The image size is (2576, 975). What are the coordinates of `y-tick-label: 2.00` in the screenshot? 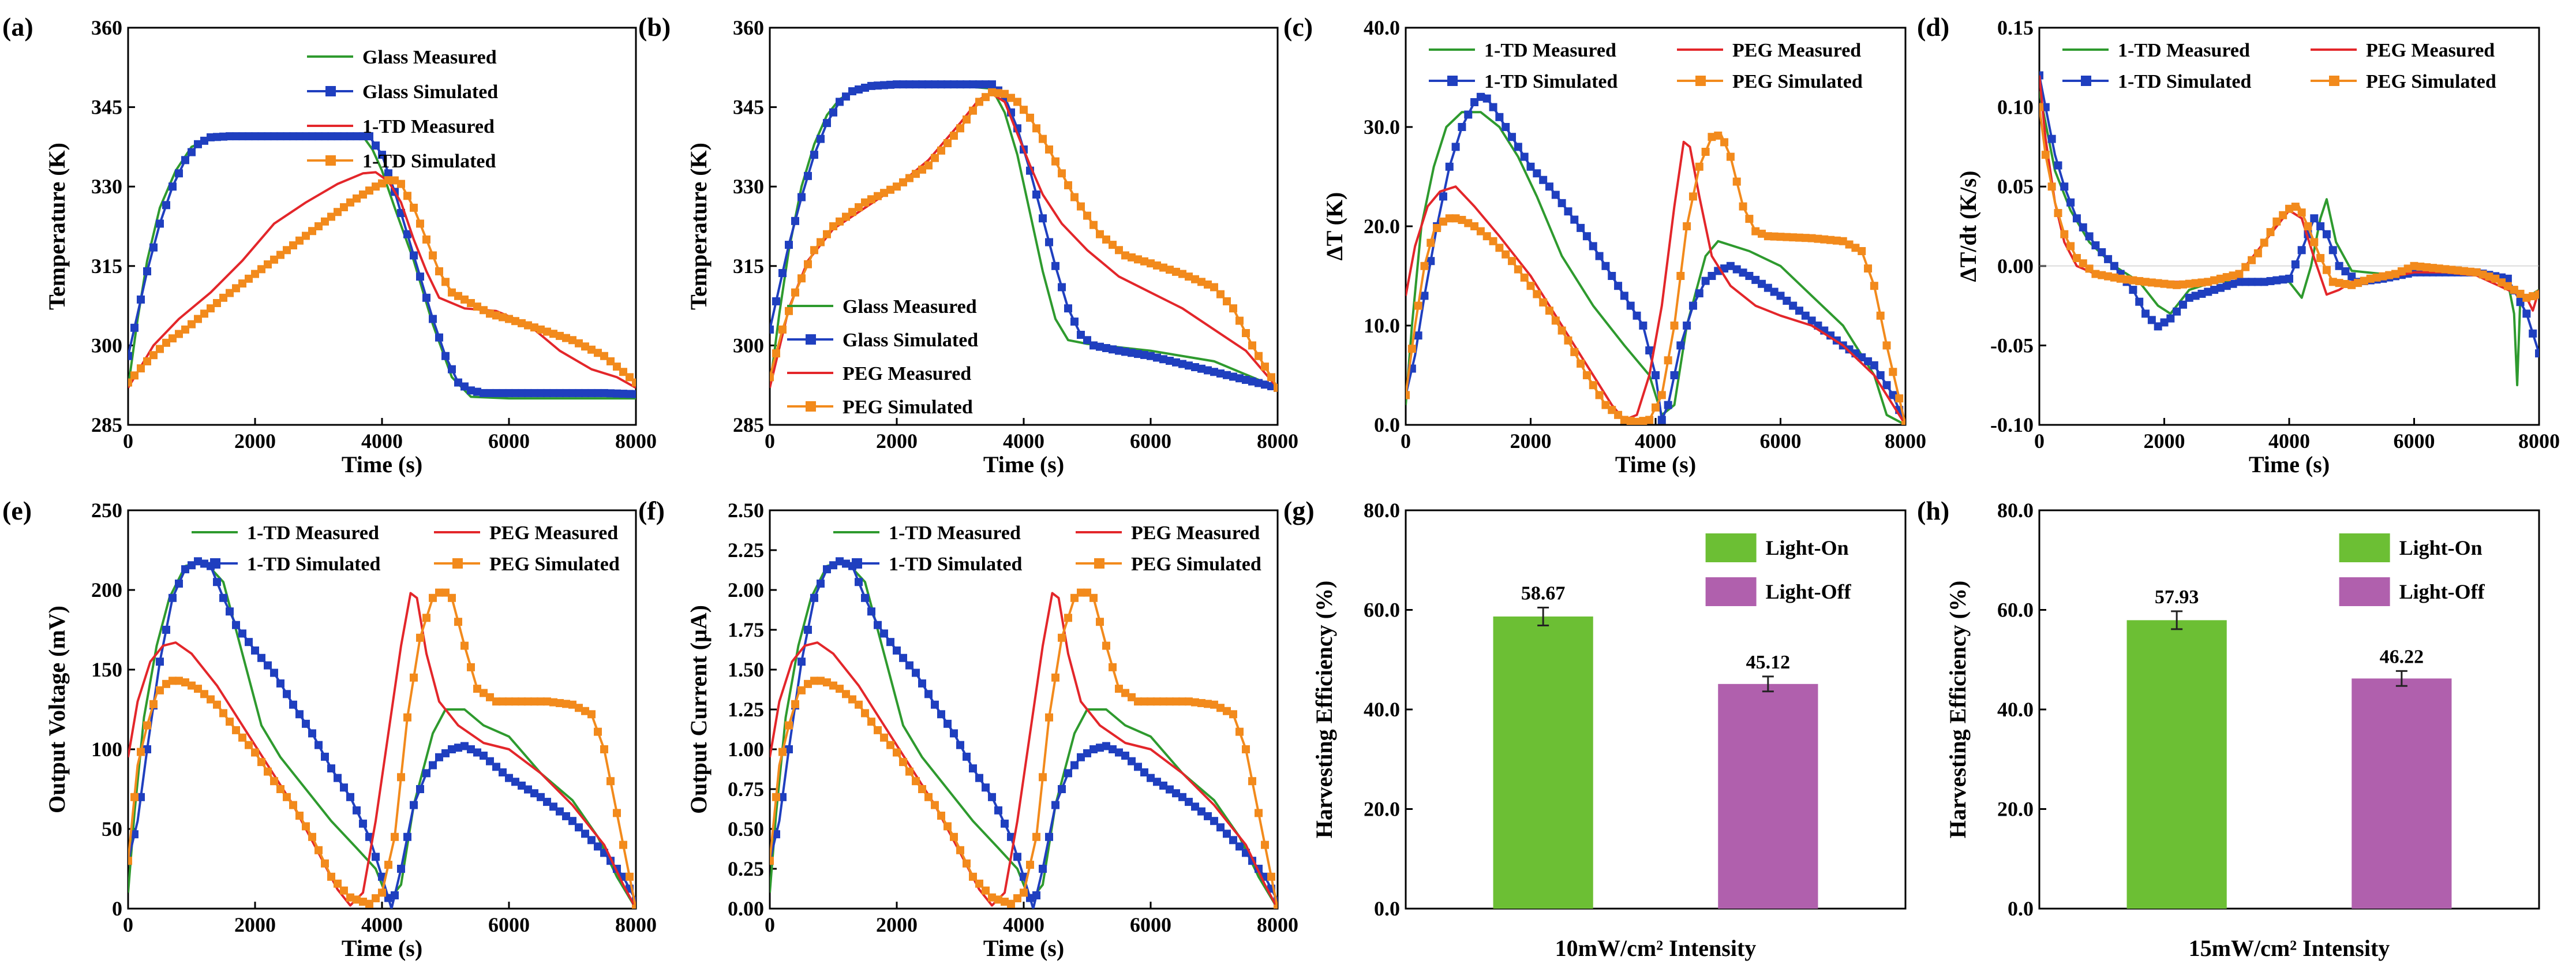 It's located at (746, 590).